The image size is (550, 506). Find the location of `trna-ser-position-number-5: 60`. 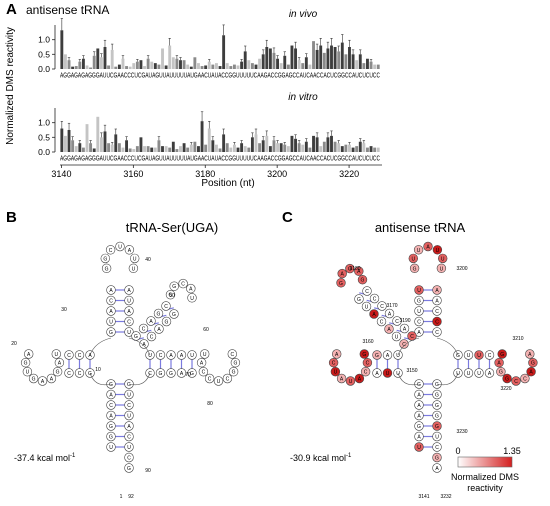

trna-ser-position-number-5: 60 is located at coordinates (206, 330).